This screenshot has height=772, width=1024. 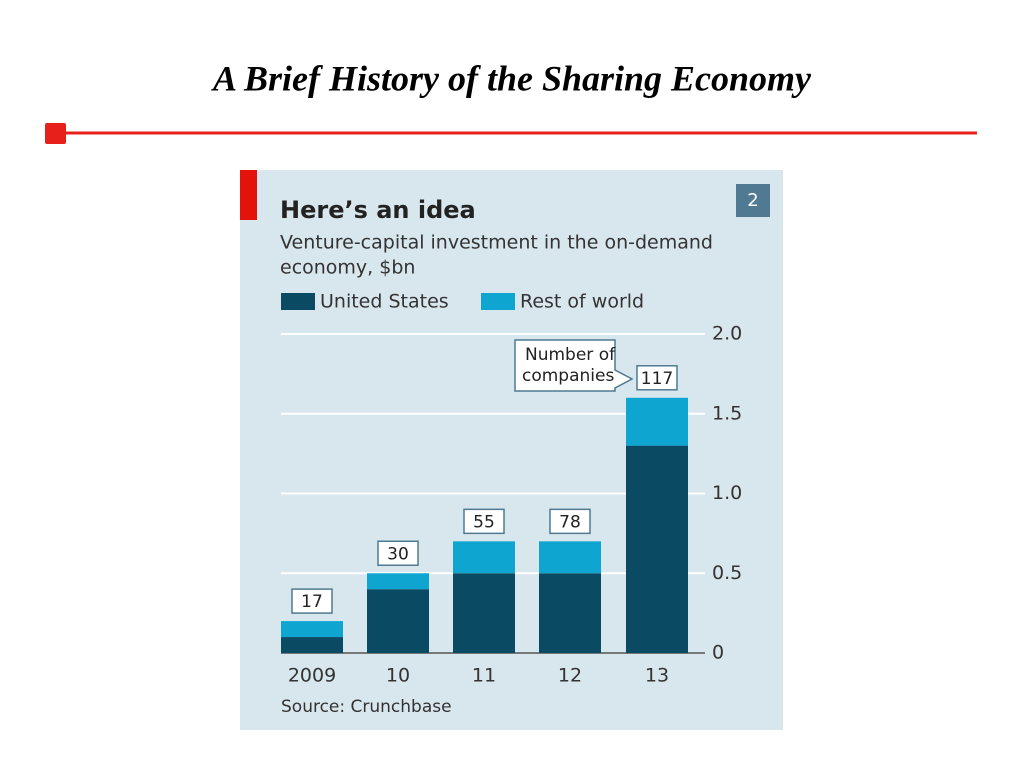 What do you see at coordinates (347, 268) in the screenshot?
I see `chart-subtitle: economy, $bn` at bounding box center [347, 268].